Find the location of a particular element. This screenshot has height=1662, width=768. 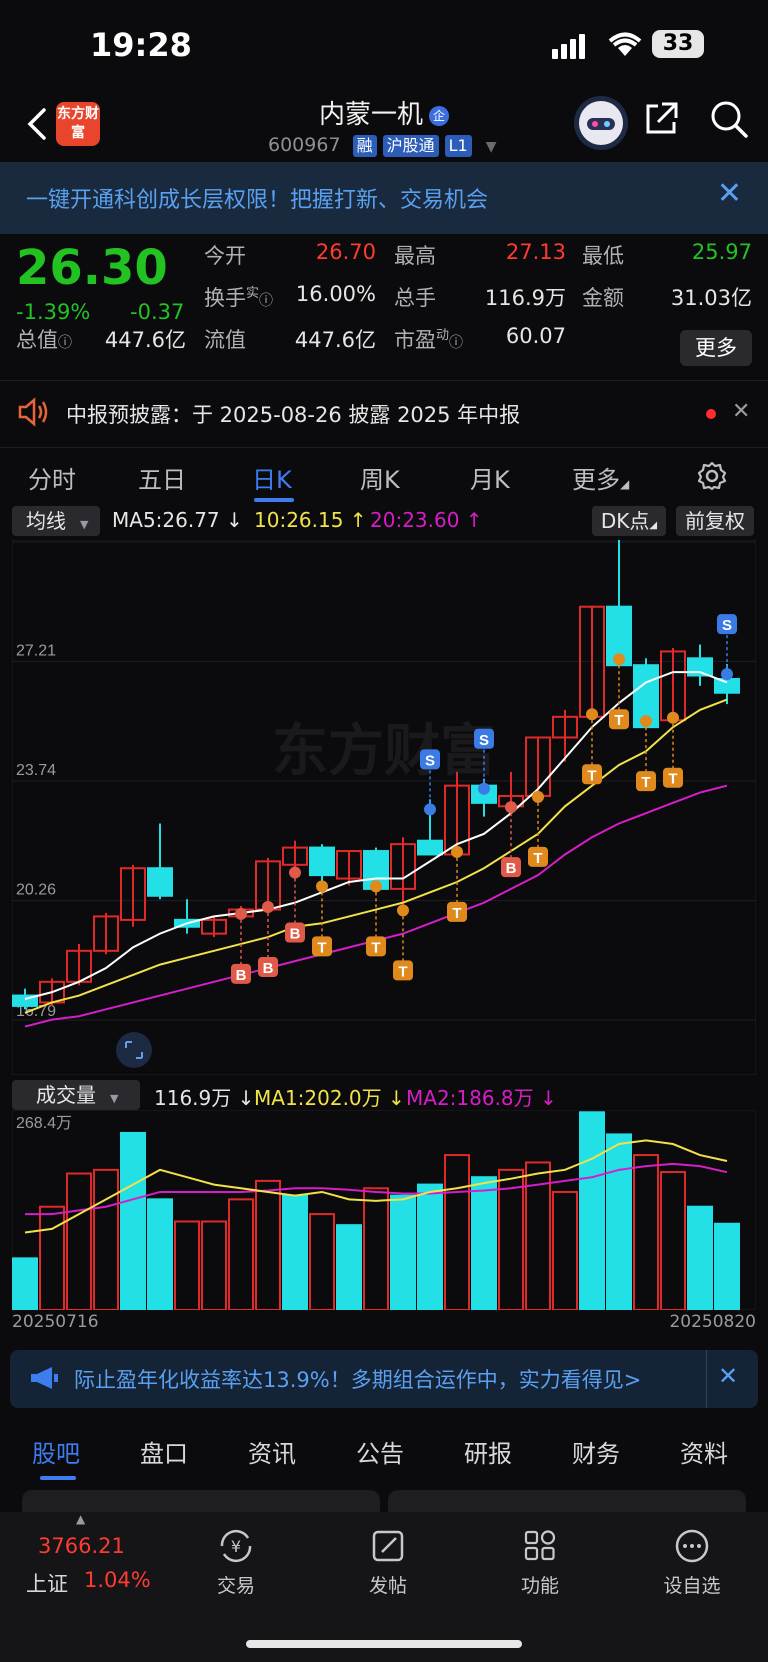

tab-five-day: 五日 is located at coordinates (162, 480).